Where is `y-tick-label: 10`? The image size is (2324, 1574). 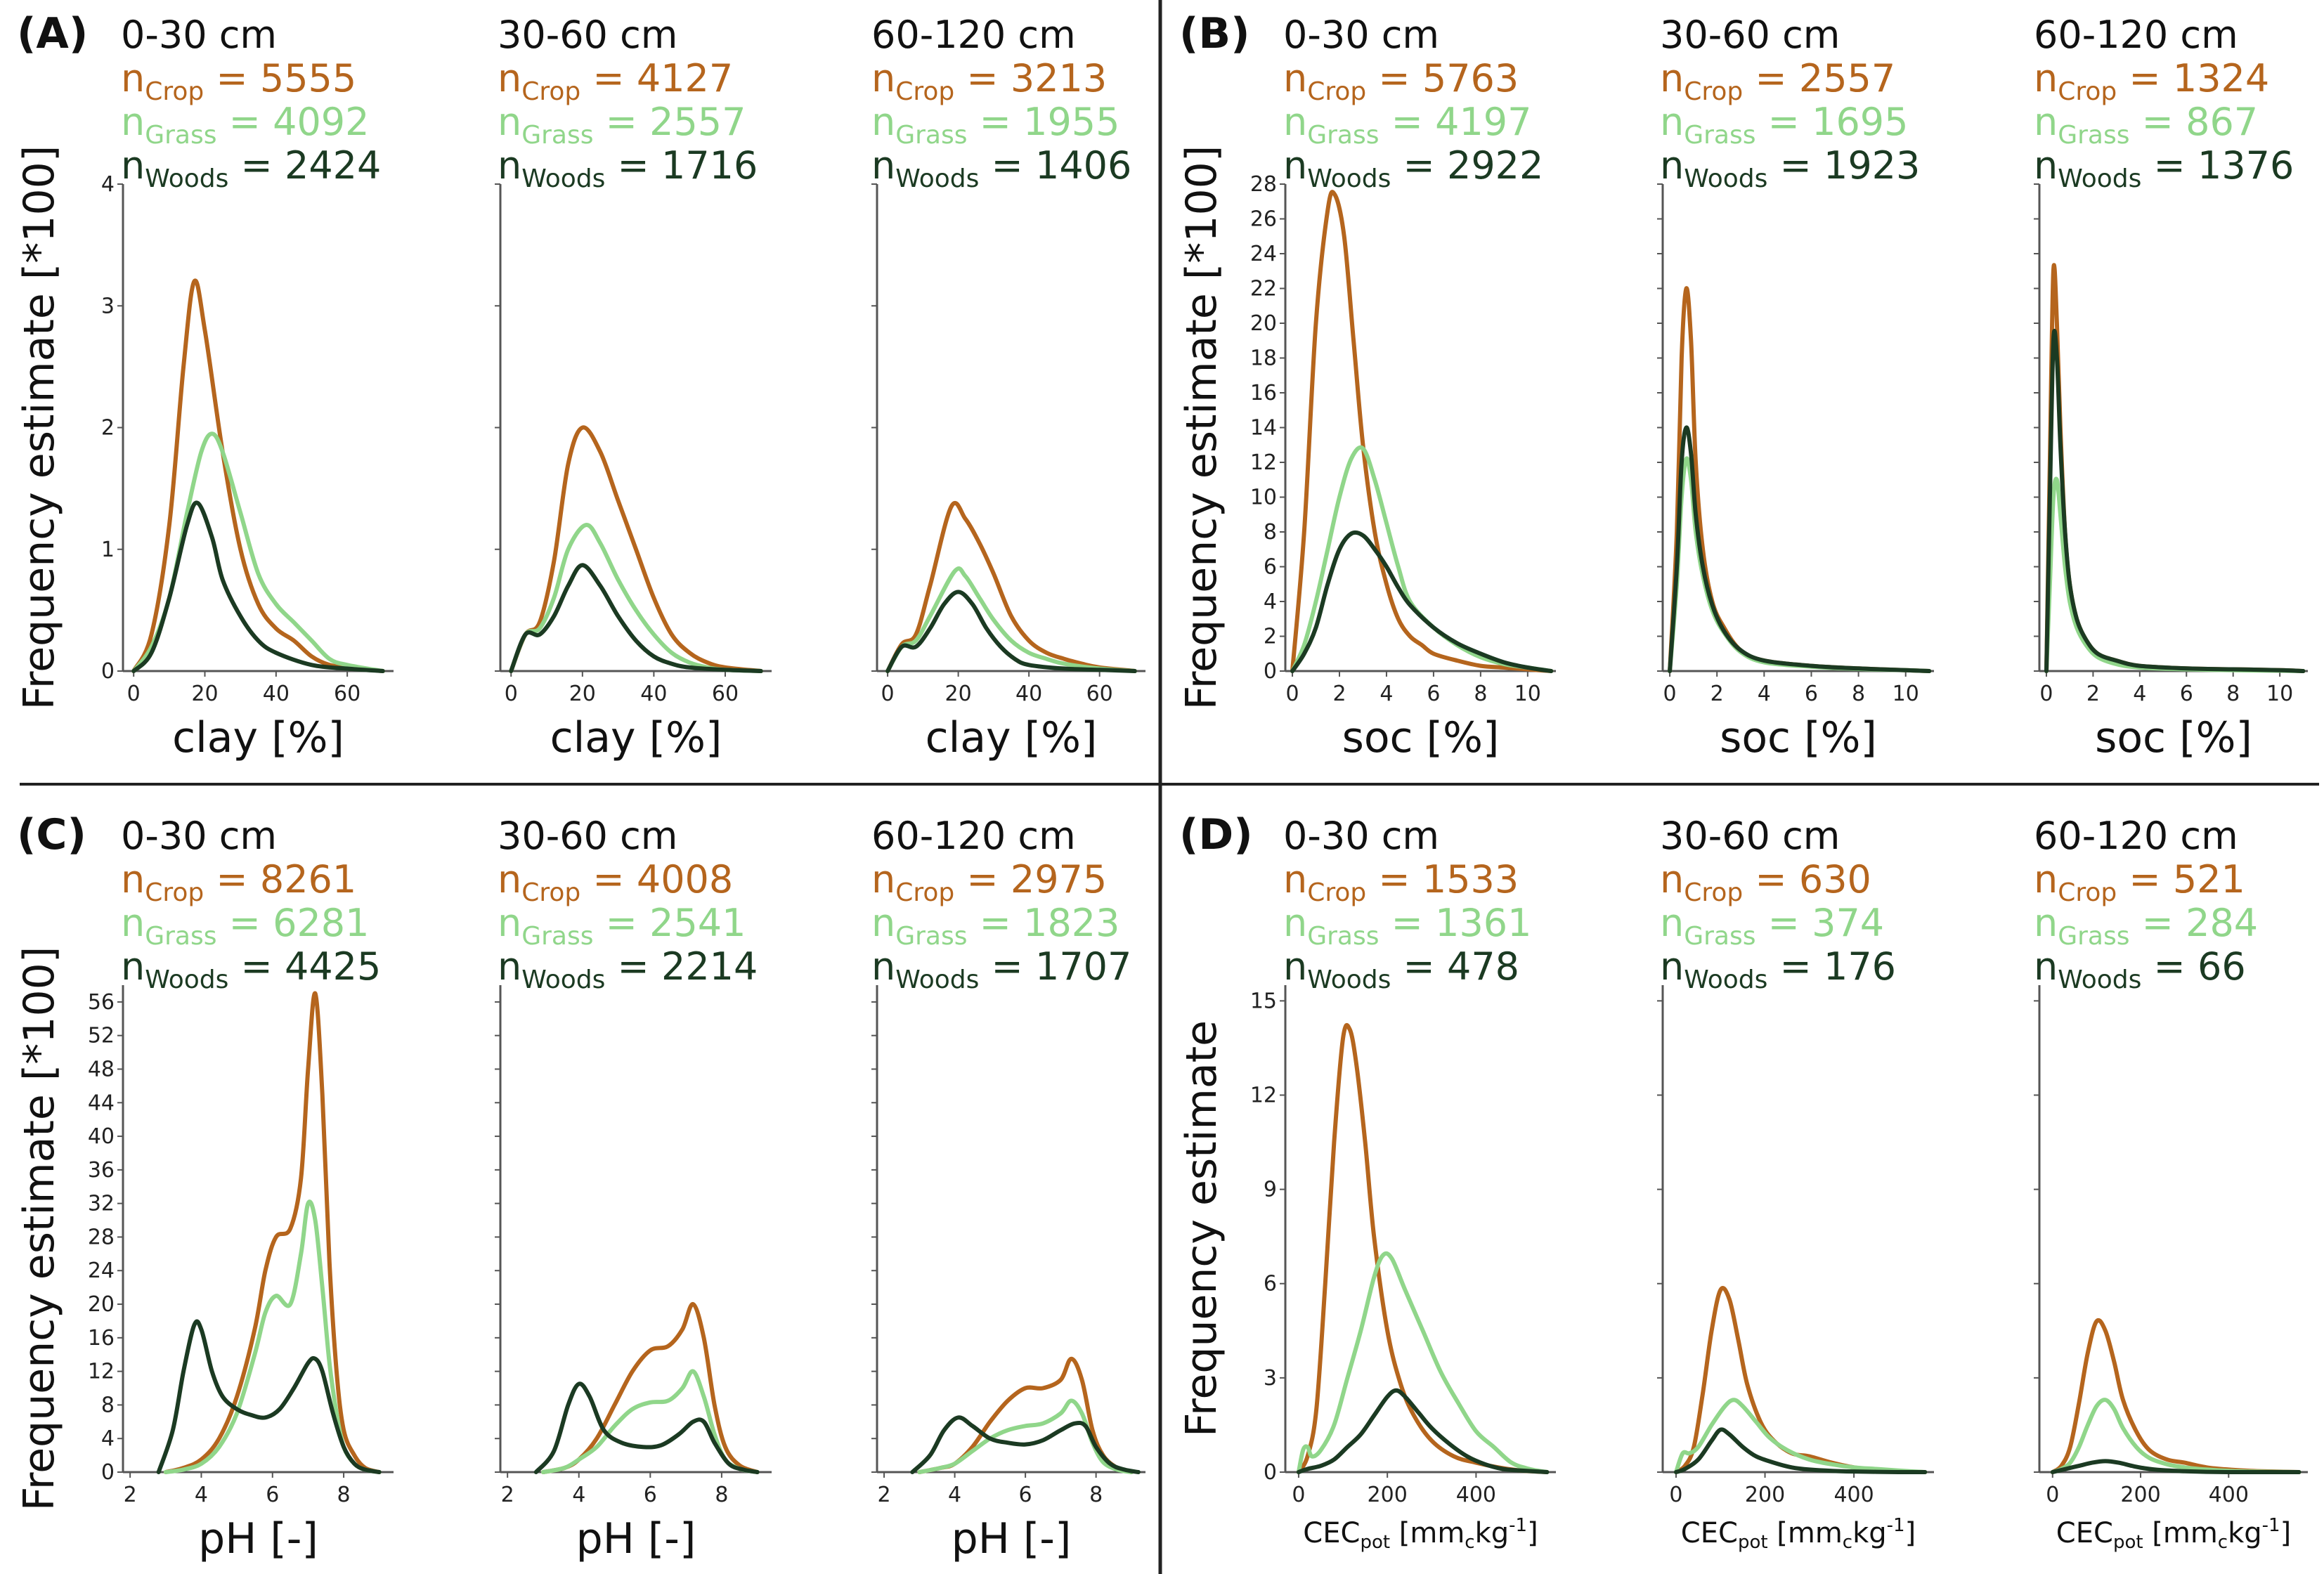
y-tick-label: 10 is located at coordinates (1263, 498).